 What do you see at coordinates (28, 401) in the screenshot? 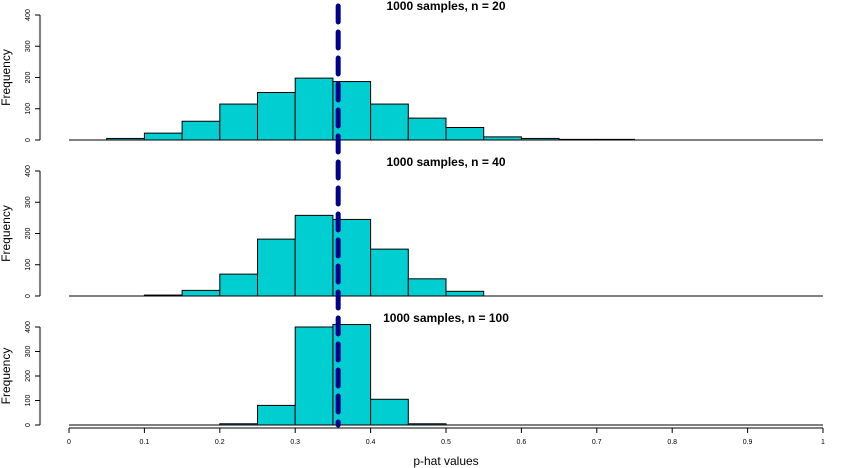
I see `panel-3-ytick-label: 100` at bounding box center [28, 401].